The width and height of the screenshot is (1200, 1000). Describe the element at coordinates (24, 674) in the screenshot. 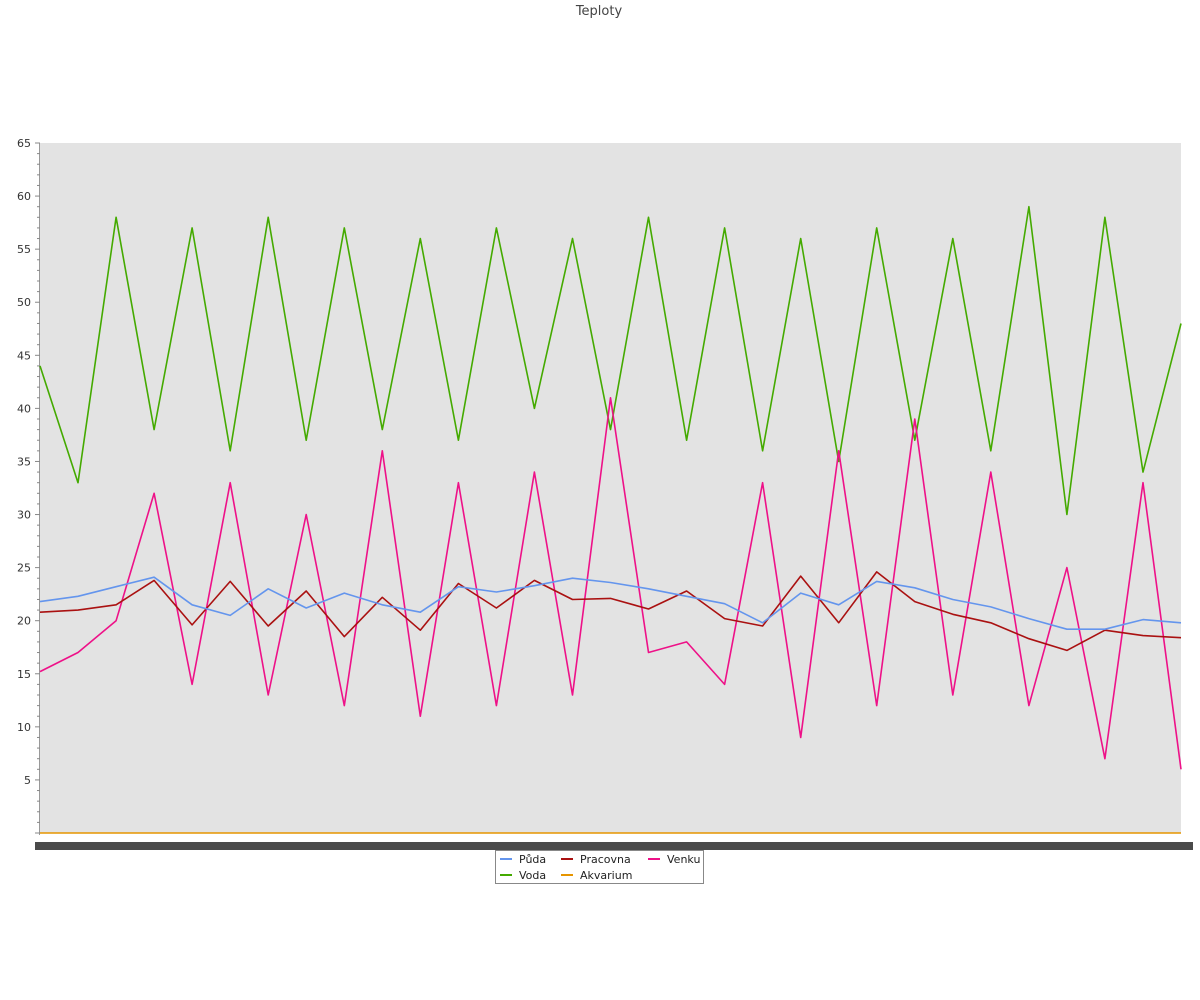

I see `y-tick-label: 15` at that location.